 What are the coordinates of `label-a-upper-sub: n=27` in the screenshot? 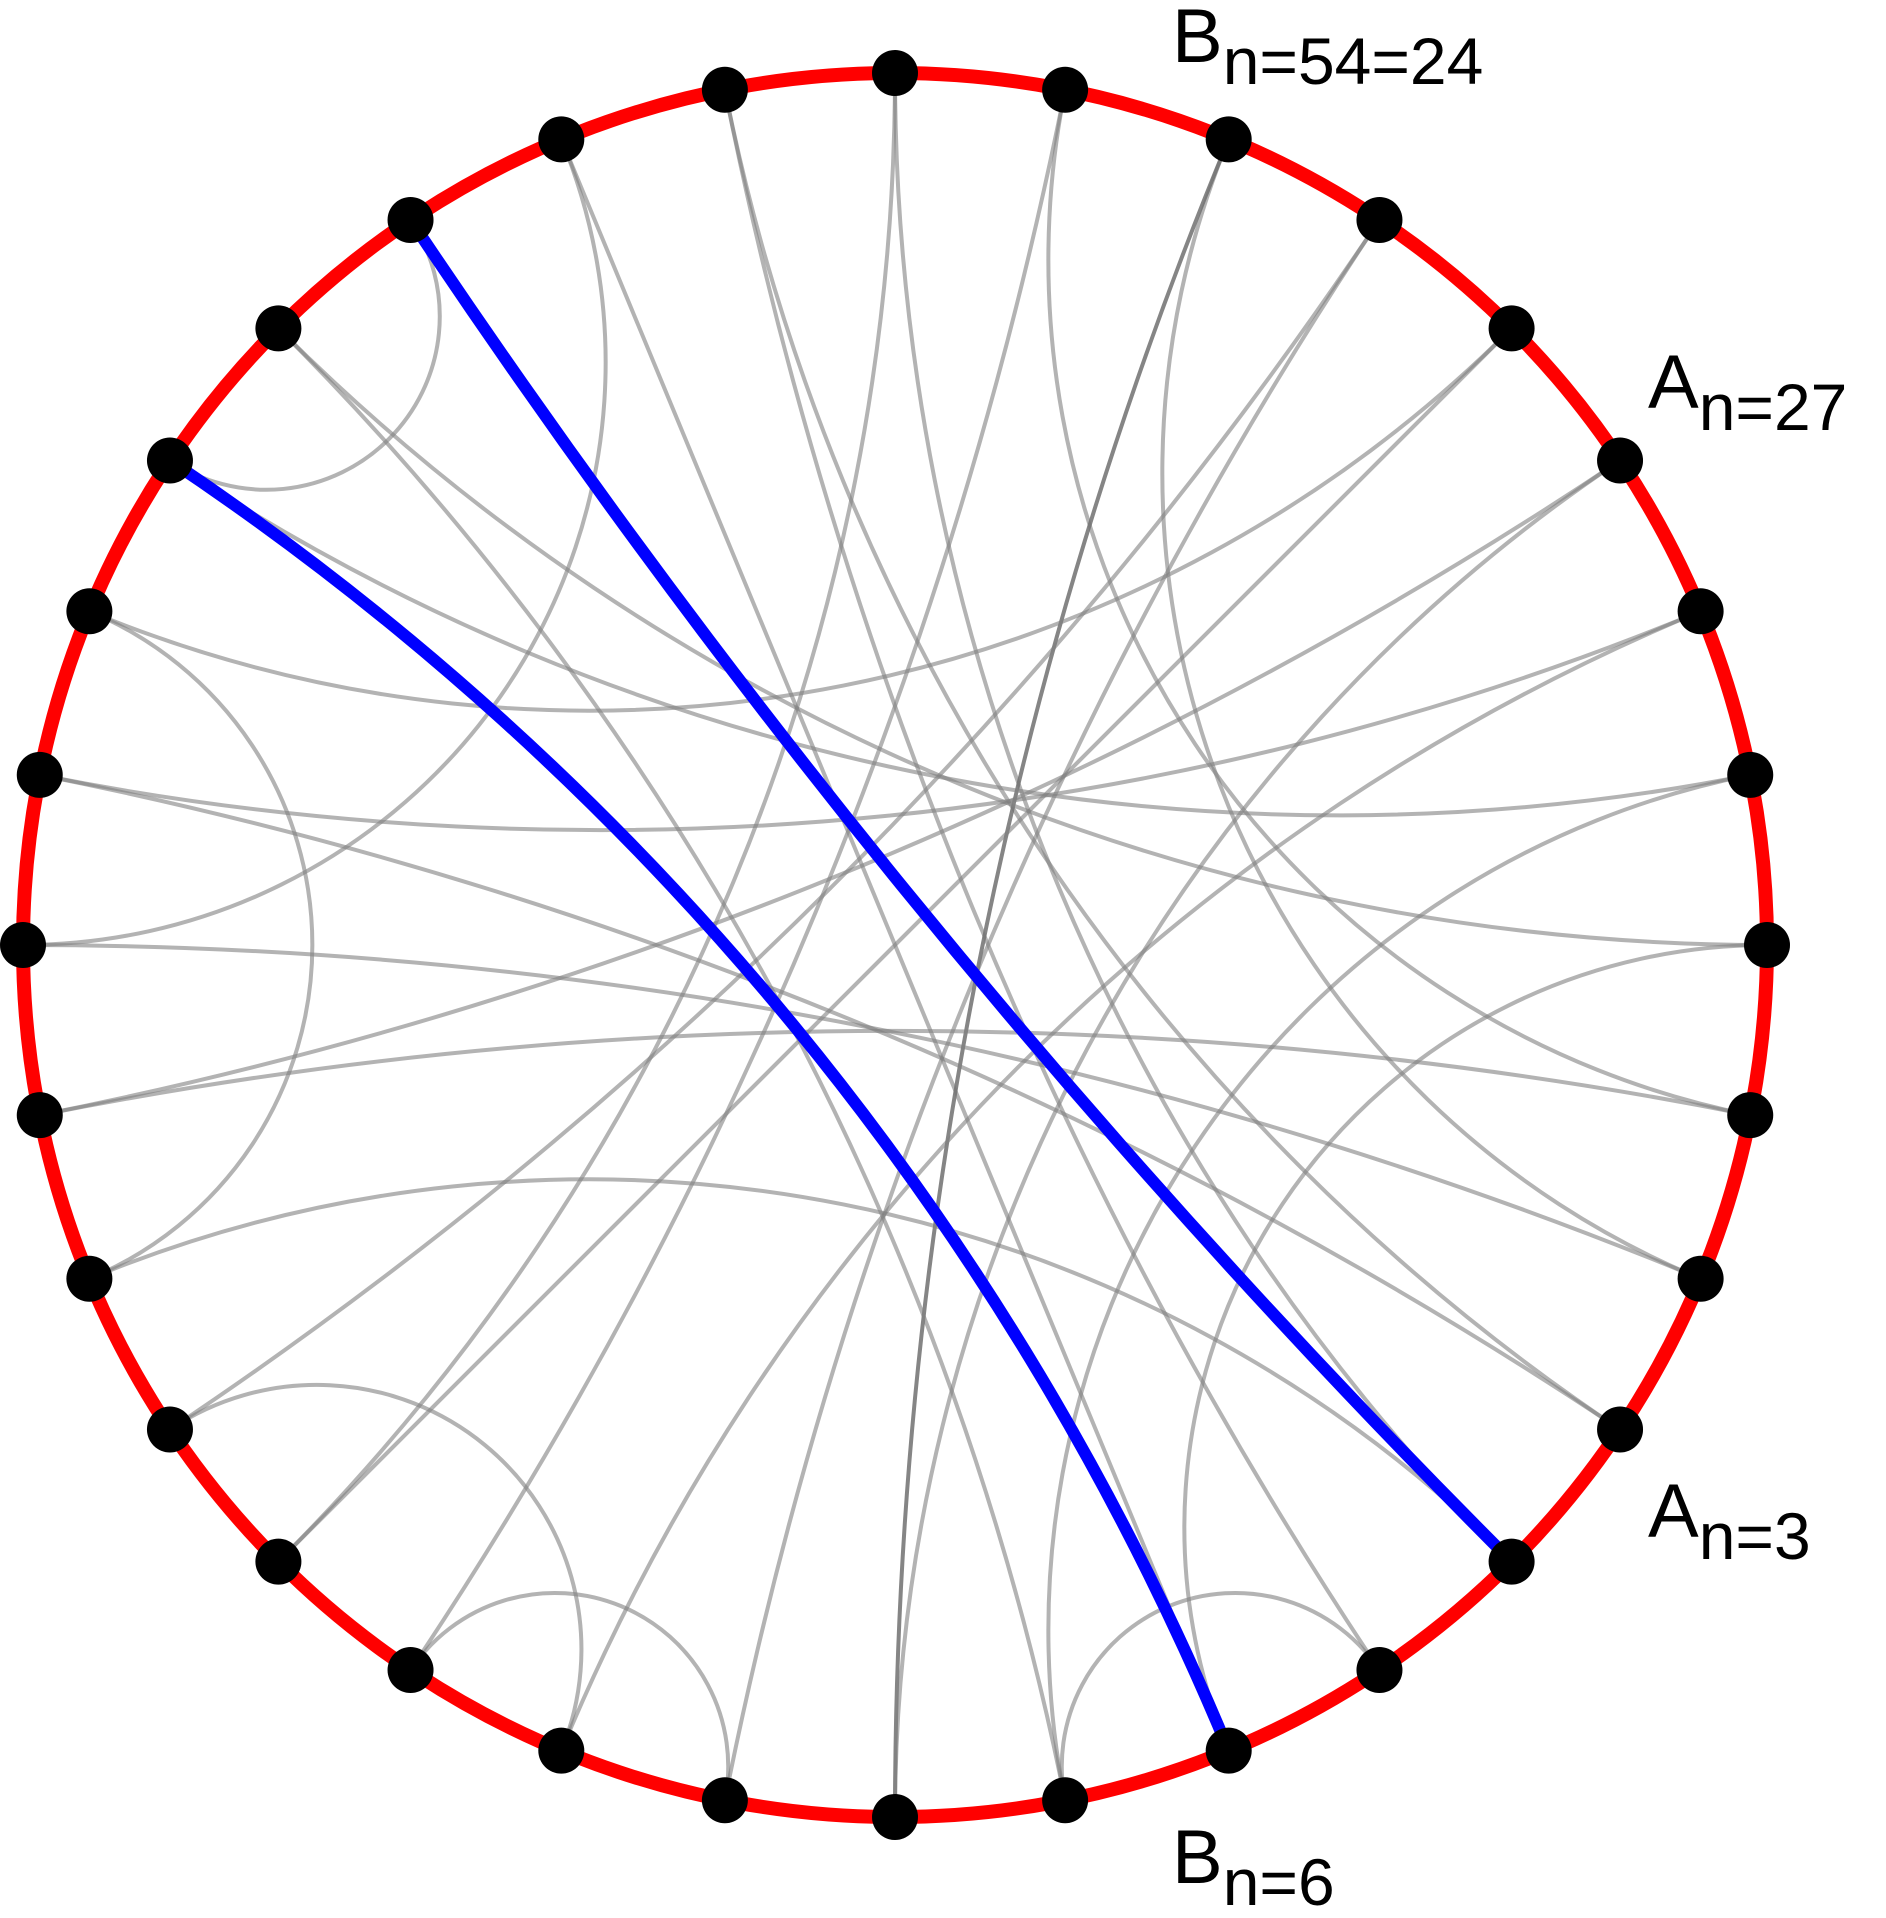 It's located at (1773, 407).